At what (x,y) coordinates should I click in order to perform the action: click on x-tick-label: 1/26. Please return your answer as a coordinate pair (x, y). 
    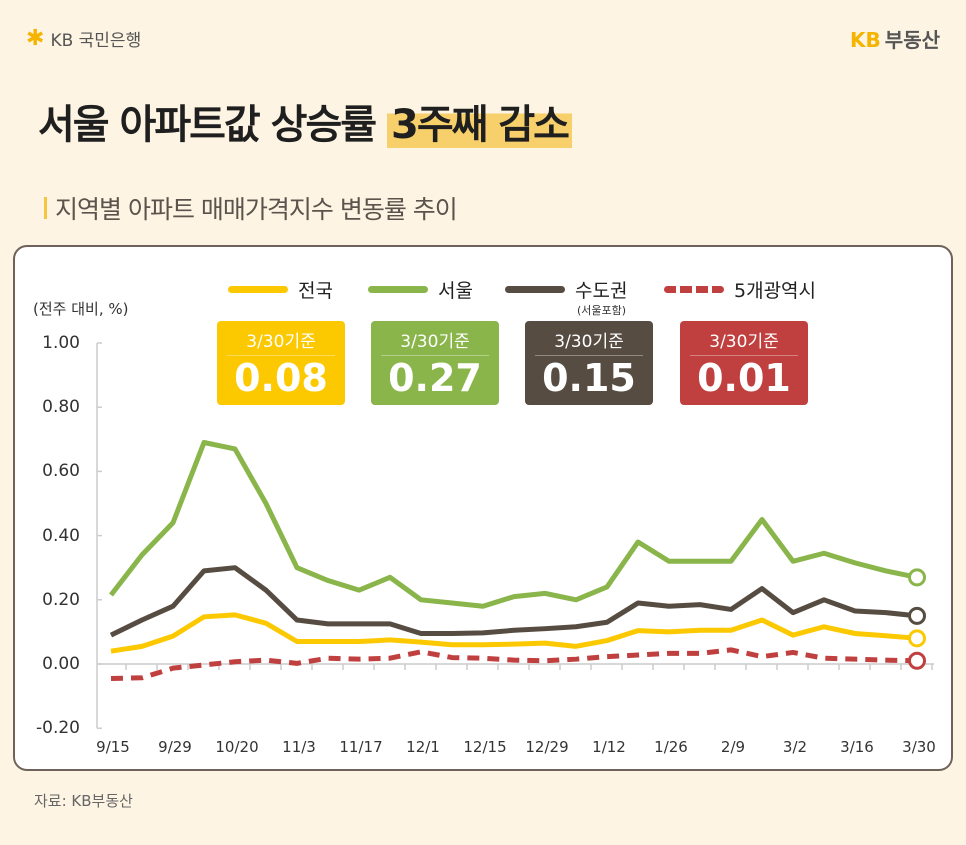
    Looking at the image, I should click on (671, 747).